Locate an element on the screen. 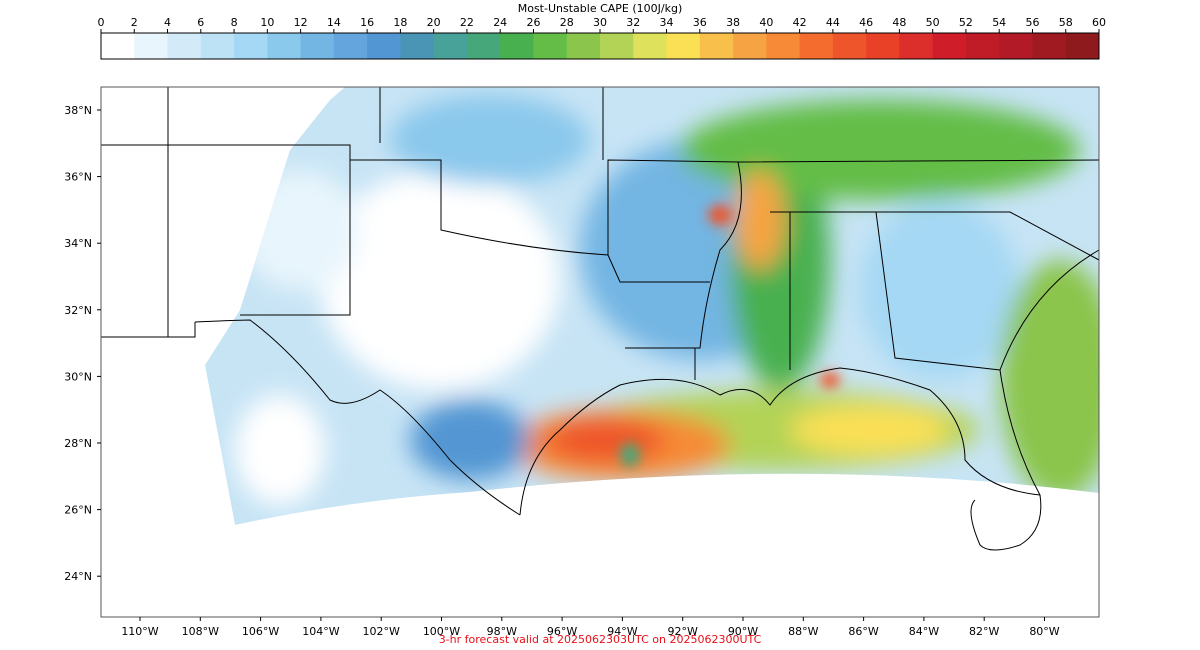 This screenshot has height=650, width=1200. colorbar-tick-label: 32 is located at coordinates (633, 22).